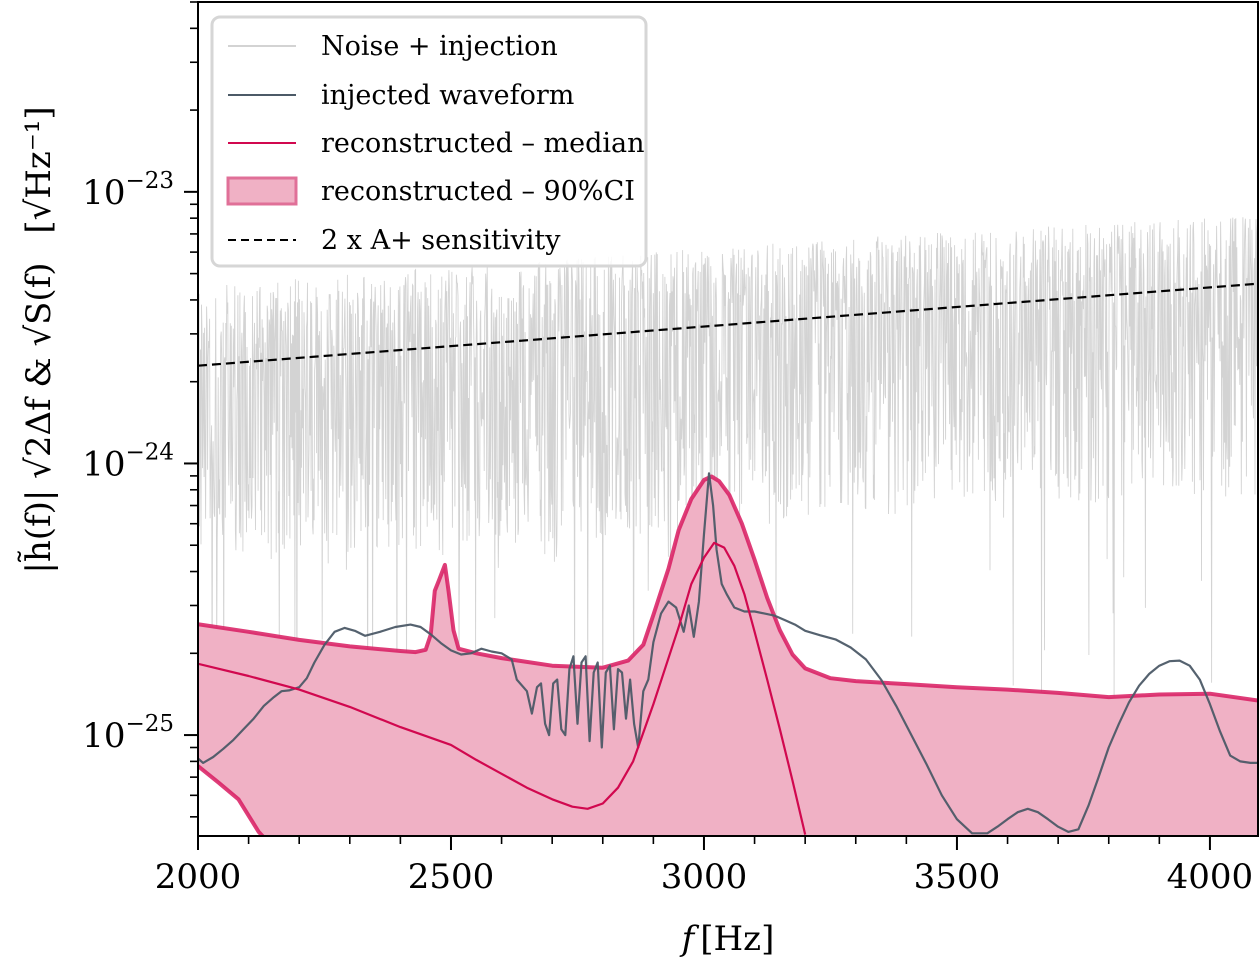 The image size is (1260, 958). I want to click on legend-entry: Noise + injection, so click(393, 46).